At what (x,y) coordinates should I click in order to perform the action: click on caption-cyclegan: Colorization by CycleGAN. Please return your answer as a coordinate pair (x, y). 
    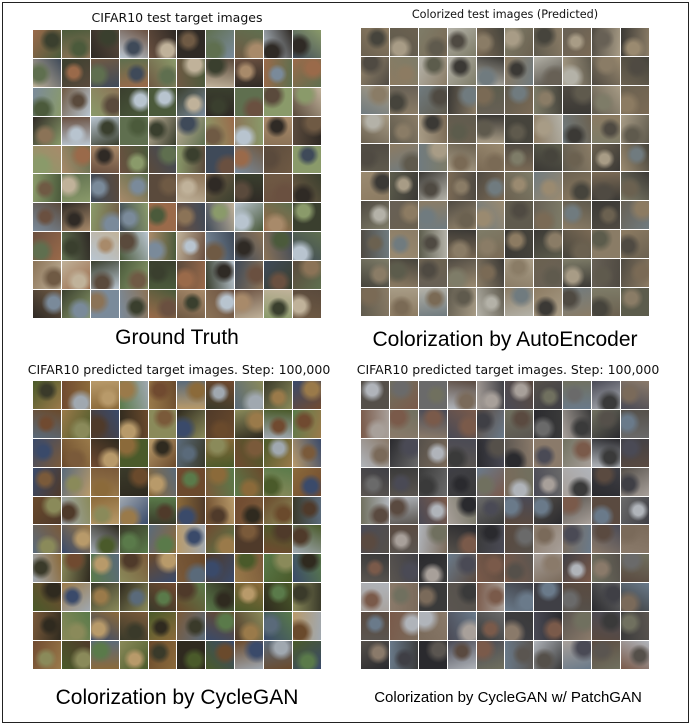
    Looking at the image, I should click on (177, 697).